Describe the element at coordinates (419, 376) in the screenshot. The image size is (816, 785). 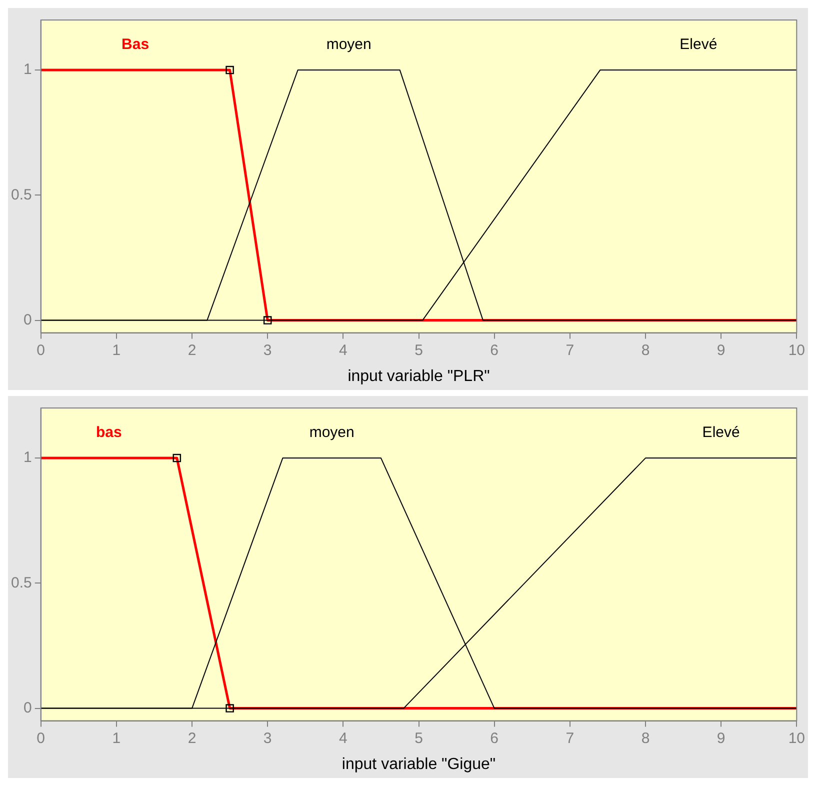
I see `x-axis-title: input variable "PLR"` at that location.